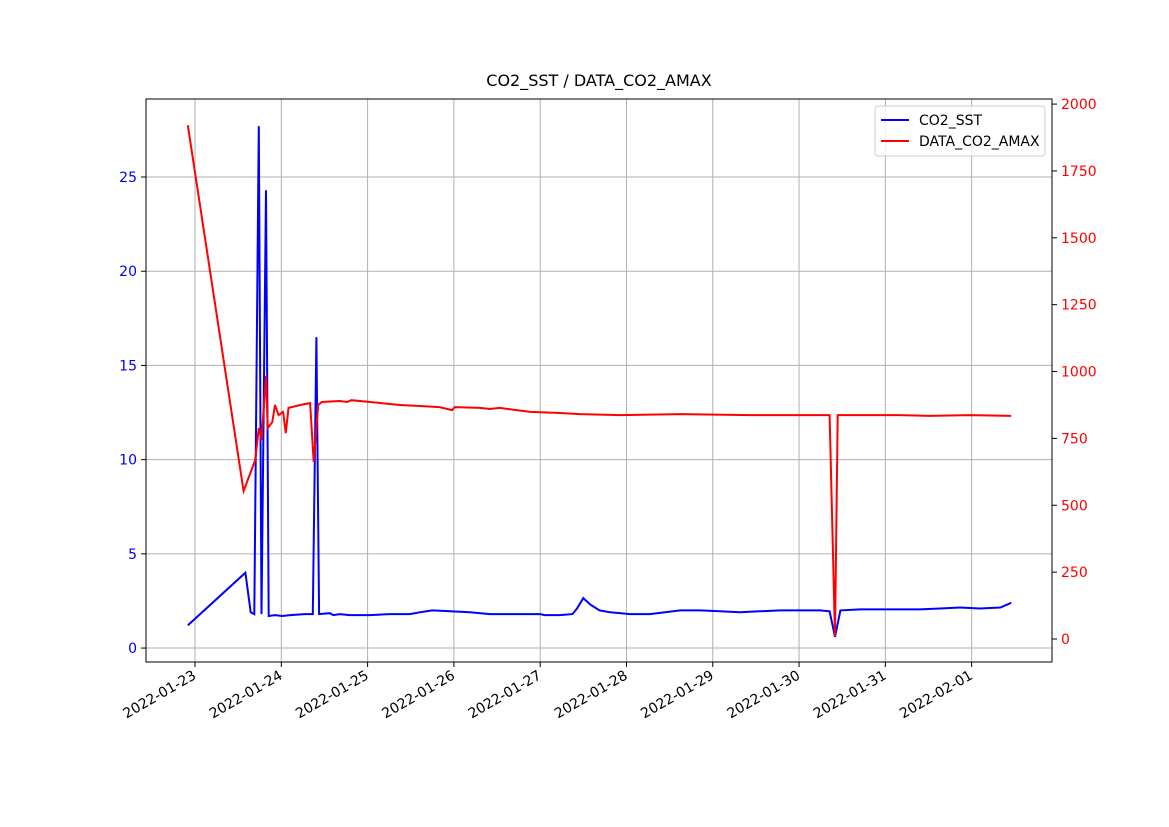 The image size is (1169, 827). Describe the element at coordinates (979, 142) in the screenshot. I see `legend-label: DATA_CO2_AMAX` at that location.